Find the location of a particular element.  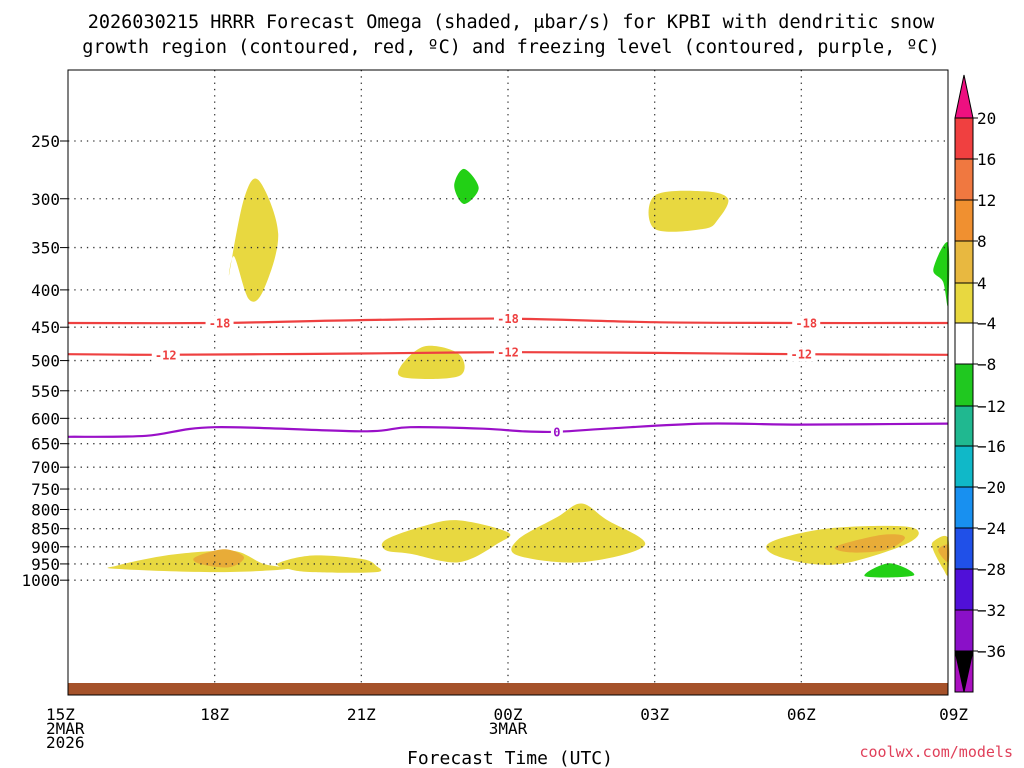

y-tick-label: 700 is located at coordinates (45, 467).